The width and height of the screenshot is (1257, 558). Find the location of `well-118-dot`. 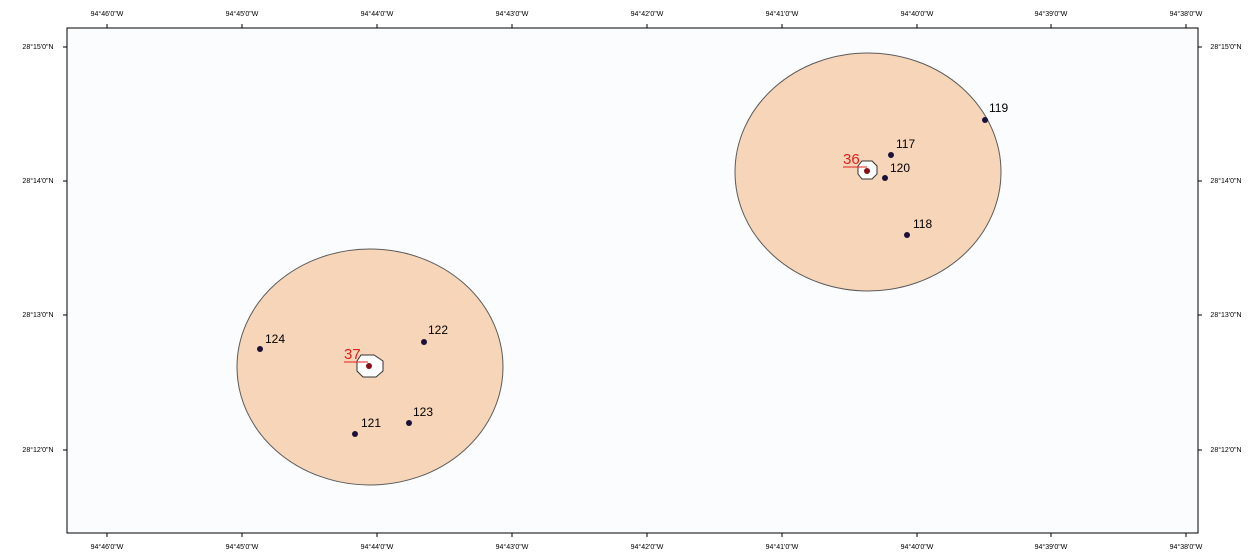

well-118-dot is located at coordinates (907, 235).